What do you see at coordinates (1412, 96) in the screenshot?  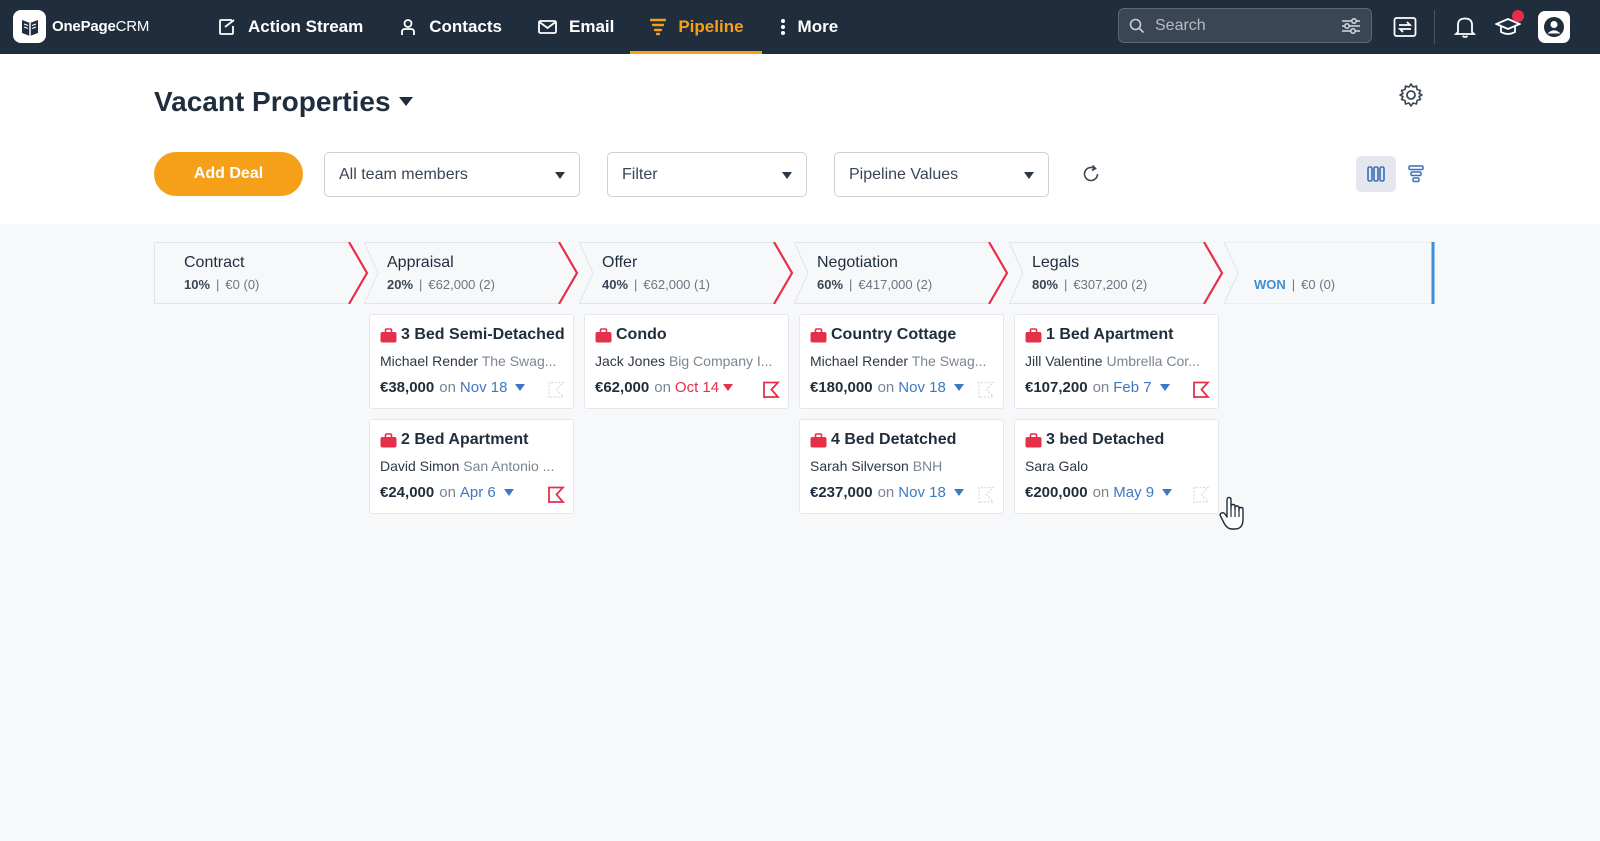 I see `gear-icon` at bounding box center [1412, 96].